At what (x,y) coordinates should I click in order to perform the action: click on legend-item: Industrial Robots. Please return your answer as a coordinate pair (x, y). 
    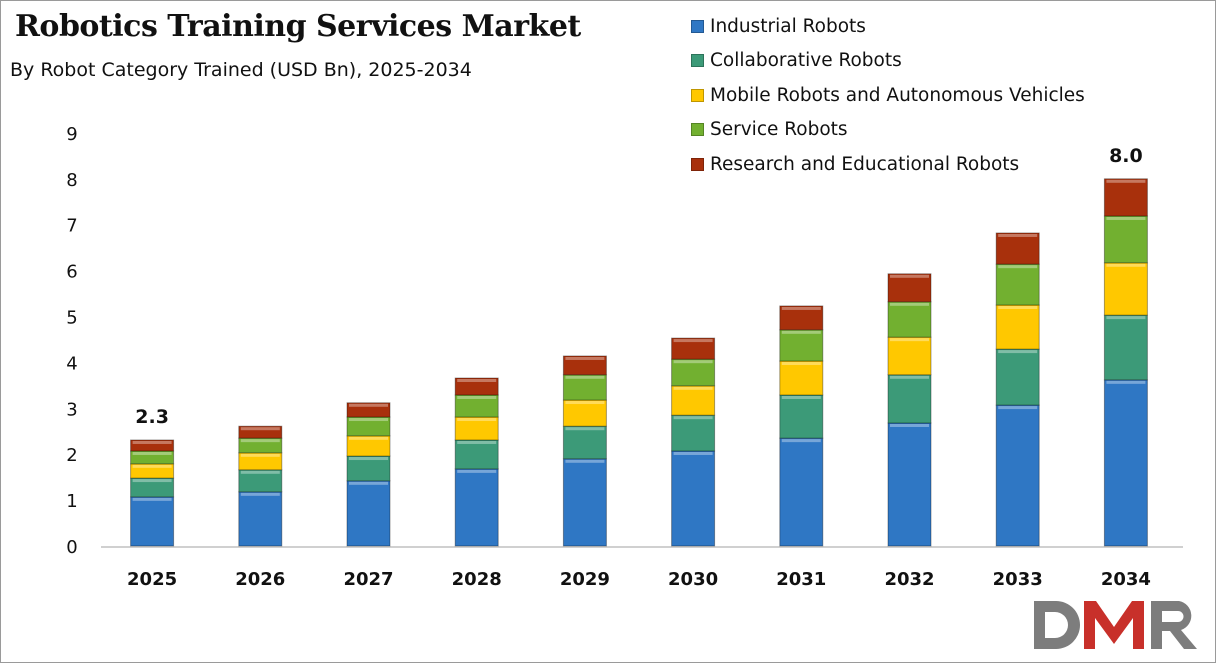
    Looking at the image, I should click on (888, 26).